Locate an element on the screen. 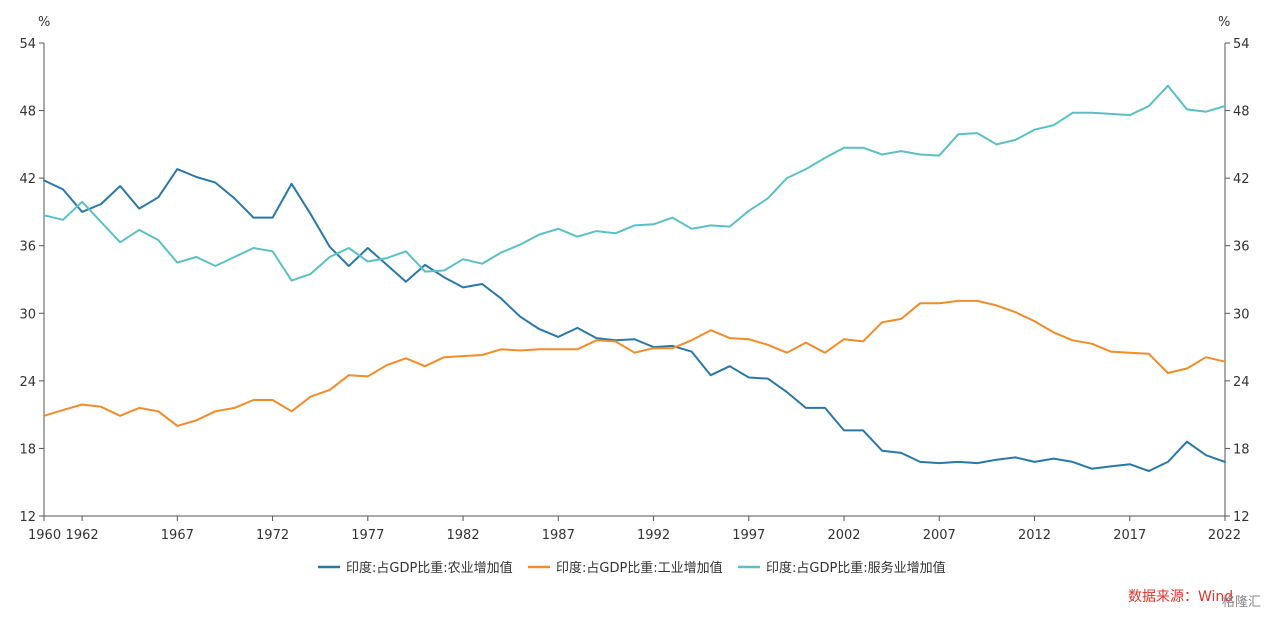 The image size is (1269, 617). legend-label-2: 印度:占GDP比重:工业增加值 is located at coordinates (639, 568).